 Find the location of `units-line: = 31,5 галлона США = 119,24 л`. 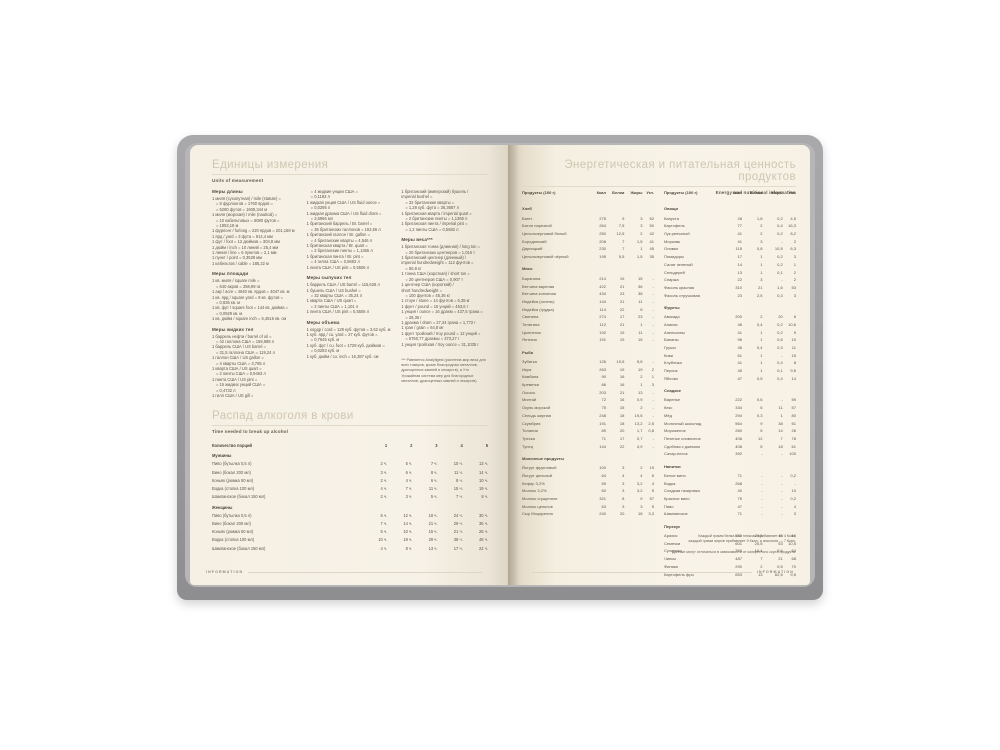

units-line: = 31,5 галлона США = 119,24 л is located at coordinates (245, 352).